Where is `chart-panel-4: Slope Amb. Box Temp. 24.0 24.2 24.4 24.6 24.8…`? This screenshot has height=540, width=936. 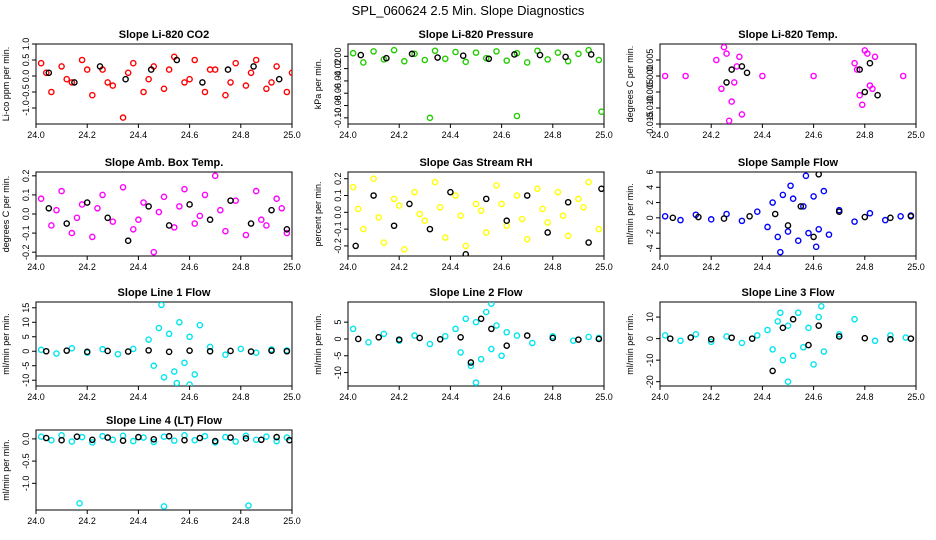 chart-panel-4: Slope Amb. Box Temp. 24.0 24.2 24.4 24.6 24.8… is located at coordinates (151, 214).